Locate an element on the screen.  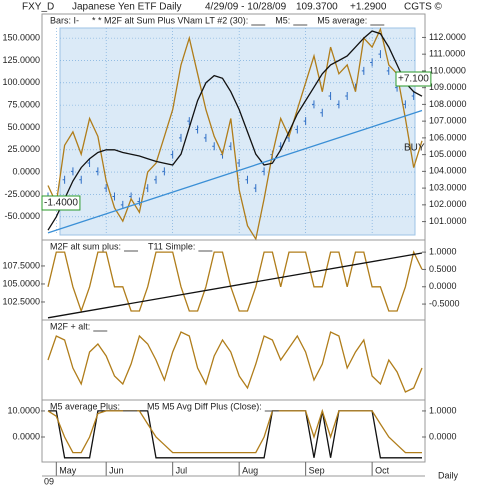
y-tick-label: 25.0000 is located at coordinates (23, 149).